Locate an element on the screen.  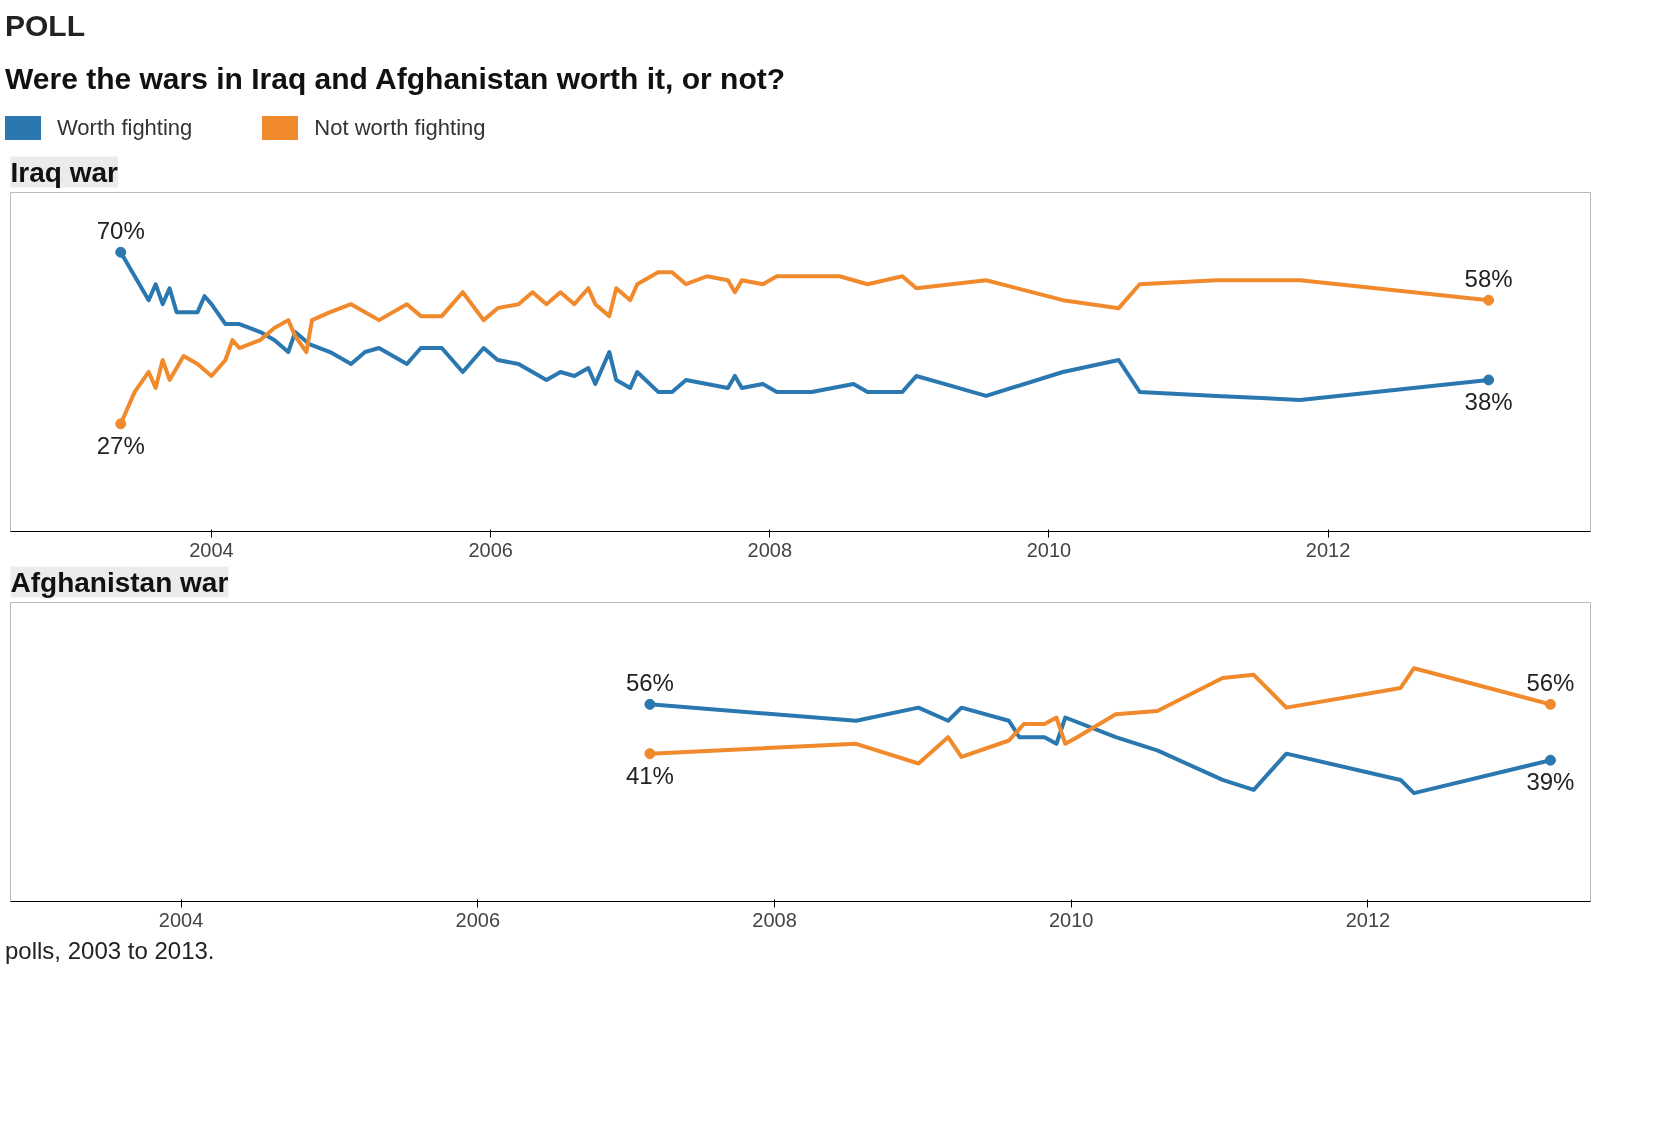
legend-label: Worth fighting is located at coordinates (125, 128).